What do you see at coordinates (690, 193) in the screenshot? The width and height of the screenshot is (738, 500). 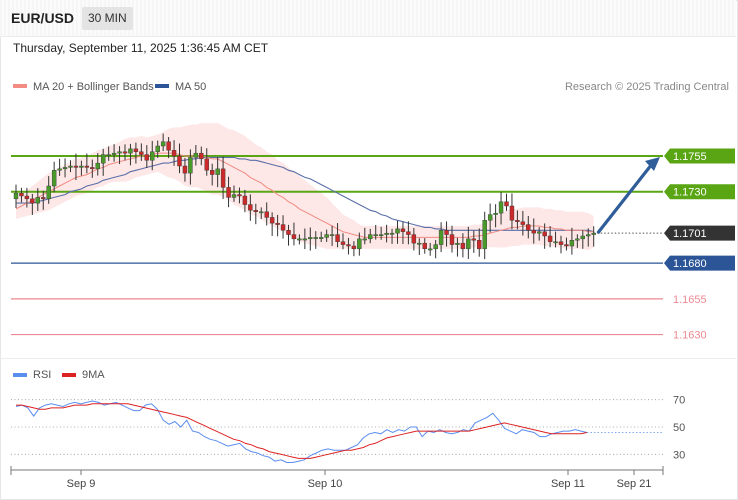 I see `level-label-1.1730: 1.1730` at bounding box center [690, 193].